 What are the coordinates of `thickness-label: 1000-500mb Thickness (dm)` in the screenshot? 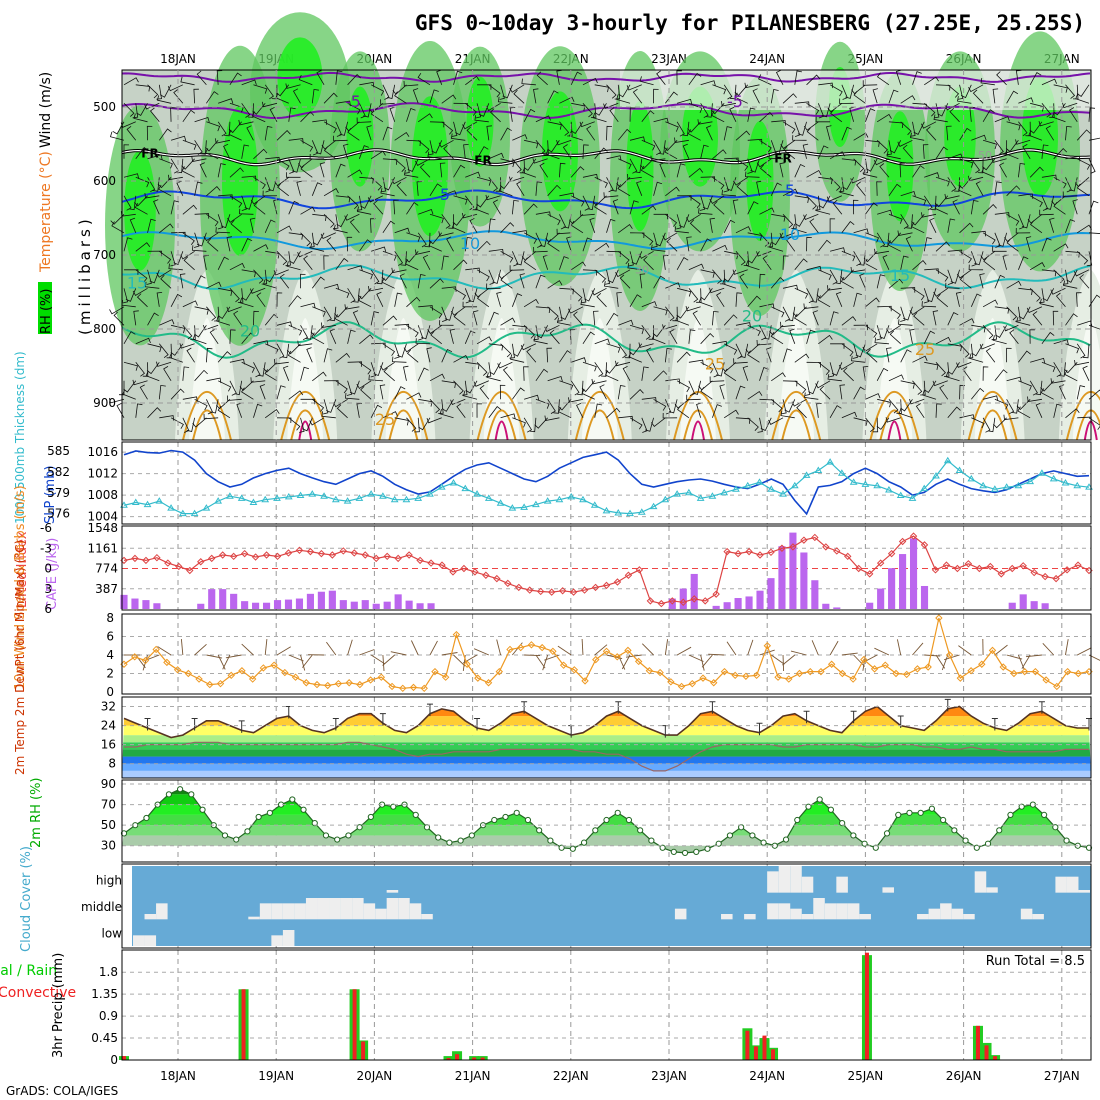 It's located at (20, 437).